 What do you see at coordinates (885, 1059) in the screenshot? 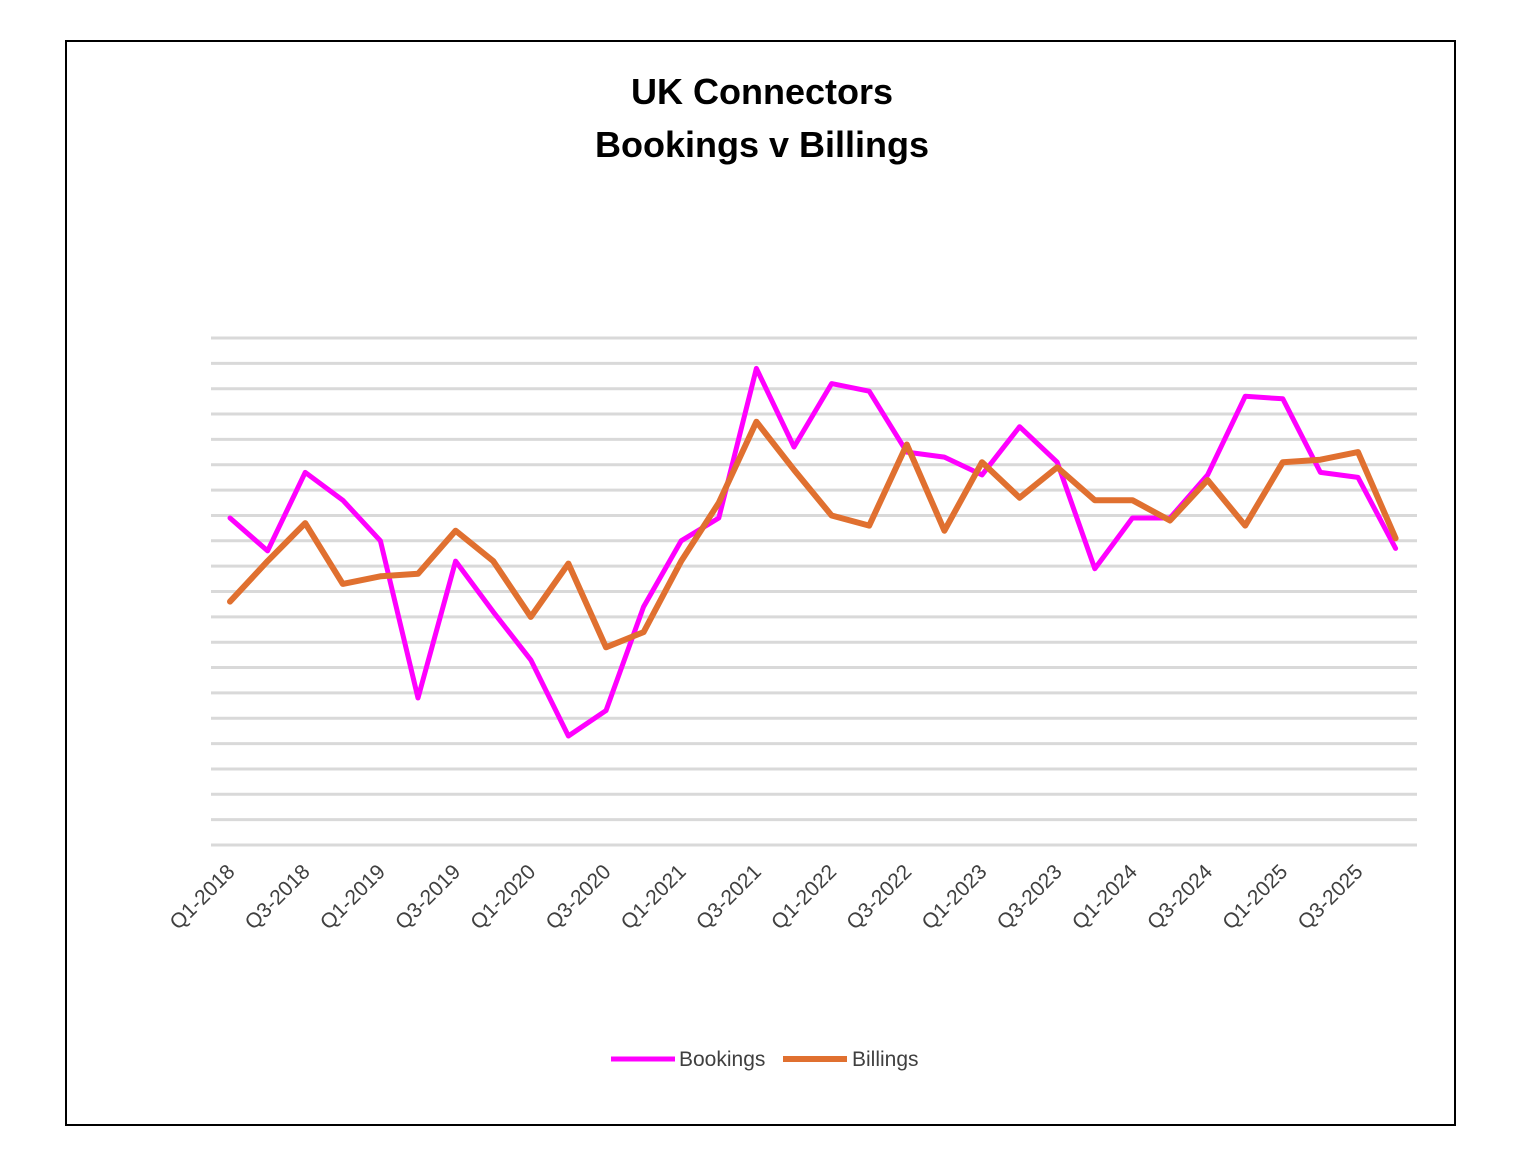
I see `legend-label-billings: Billings` at bounding box center [885, 1059].